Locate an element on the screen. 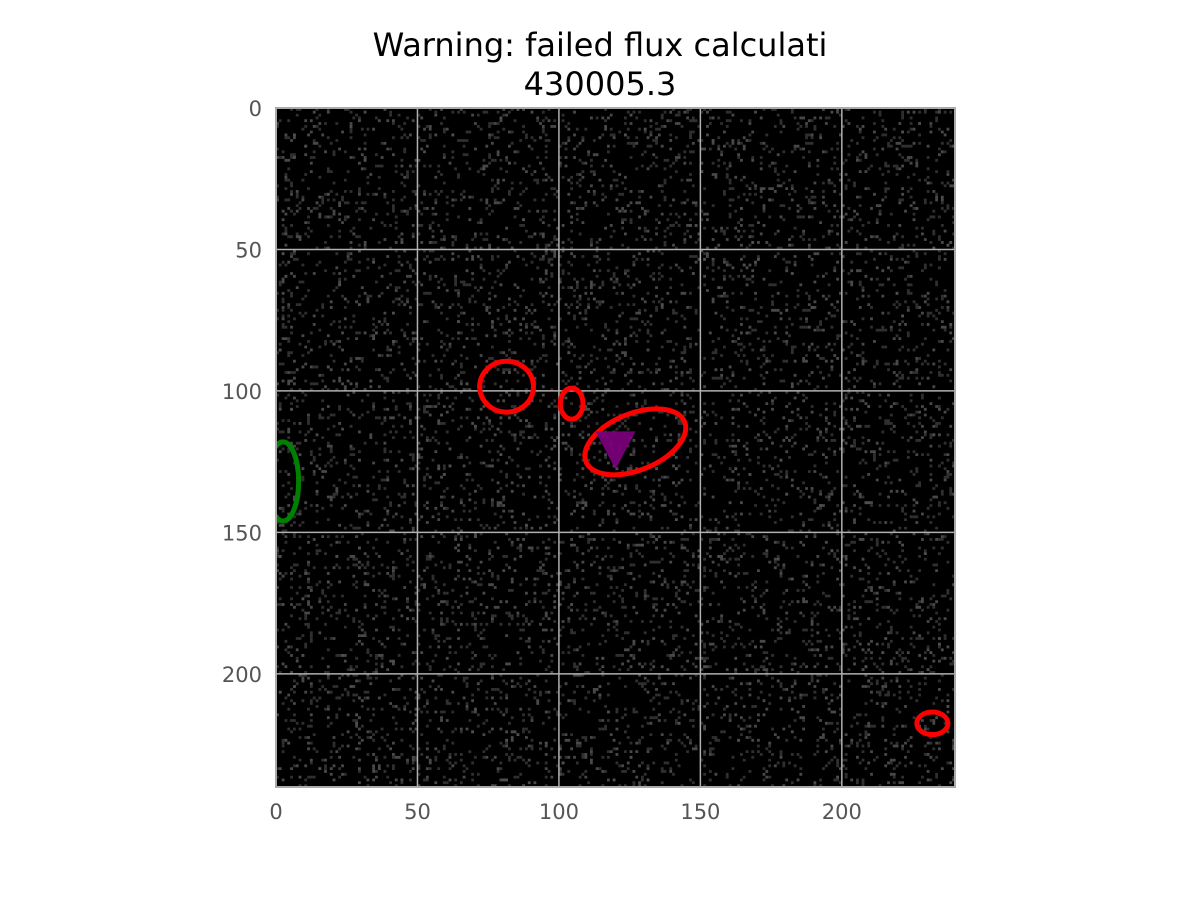  chart-title-line-1: Warning: failed flux calculati is located at coordinates (600, 45).